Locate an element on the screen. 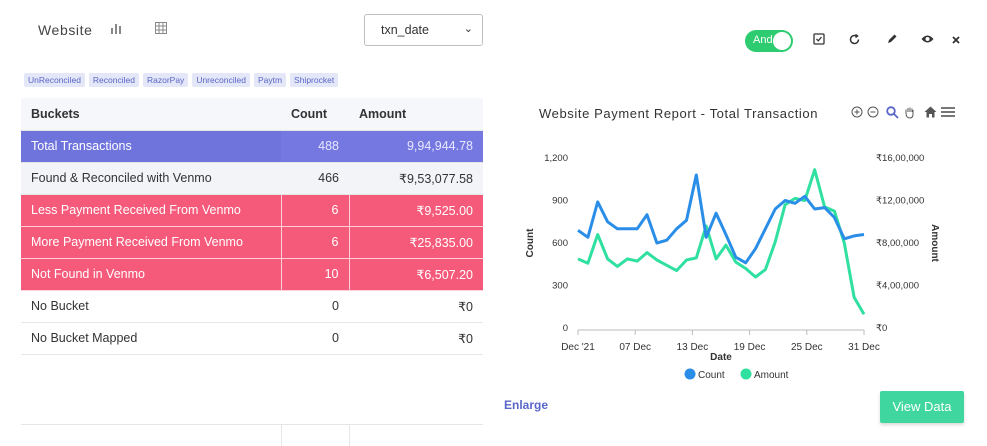 The image size is (987, 446). y-right-tick-label: ₹0 is located at coordinates (881, 328).